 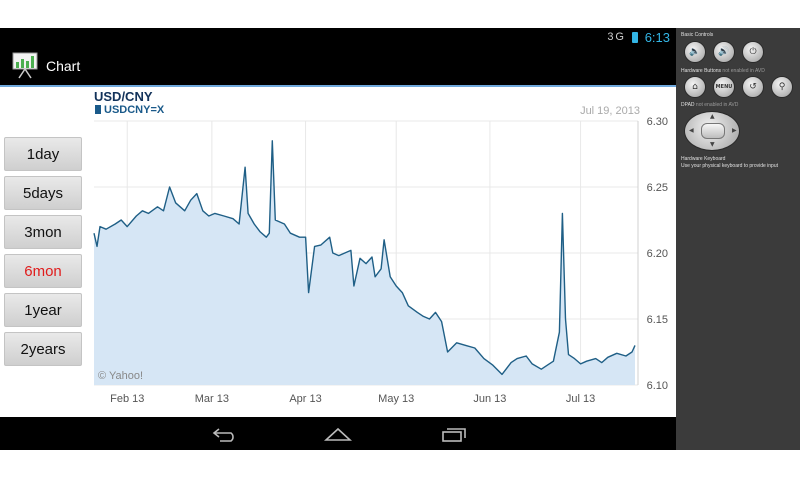 I want to click on y-tick-label: 6.30, so click(x=657, y=122).